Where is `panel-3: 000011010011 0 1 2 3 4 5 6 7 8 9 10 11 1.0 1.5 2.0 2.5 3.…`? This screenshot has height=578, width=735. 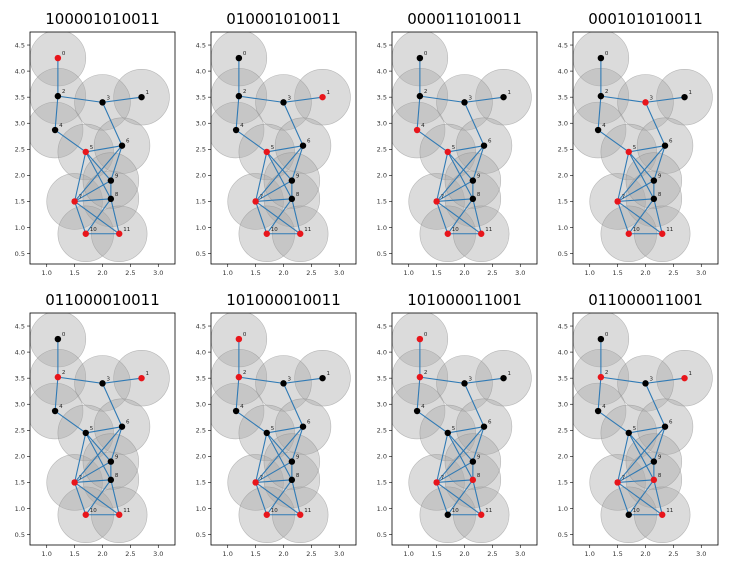 panel-3: 000011010011 0 1 2 3 4 5 6 7 8 9 10 11 1.0 1.5 2.0 2.5 3.… is located at coordinates (457, 143).